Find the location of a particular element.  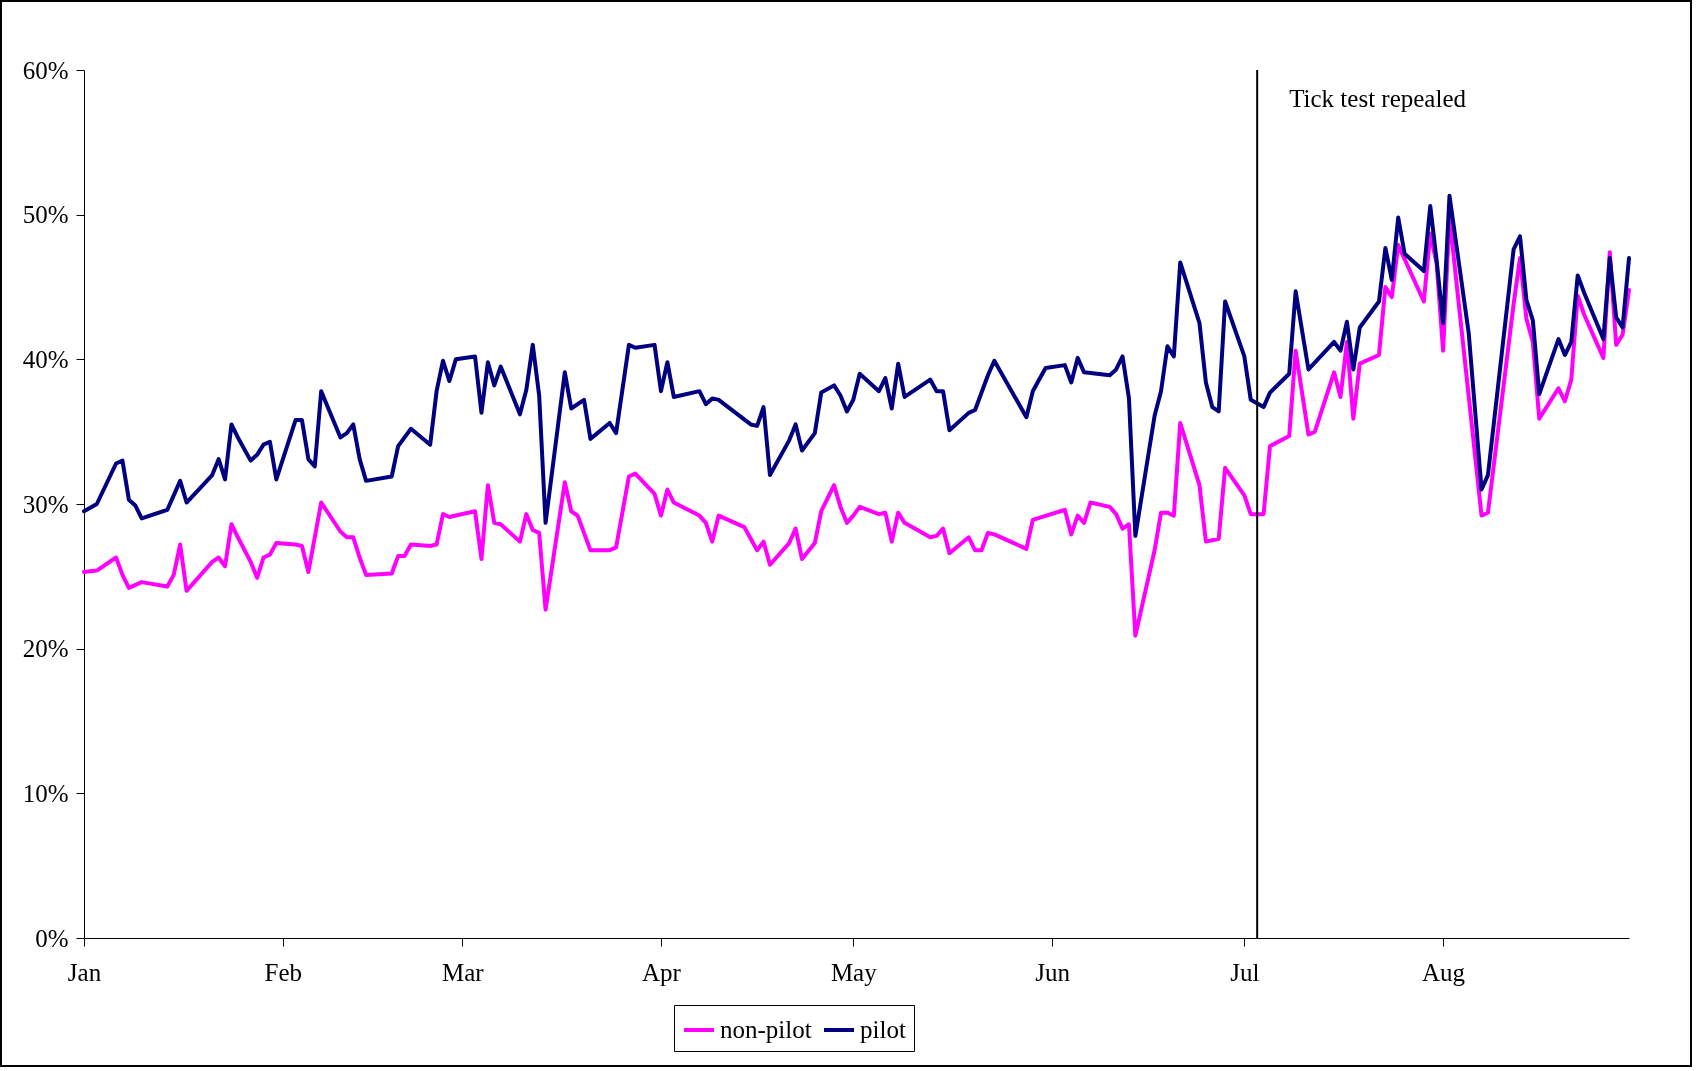

y-tick-label: 60% is located at coordinates (45, 70).